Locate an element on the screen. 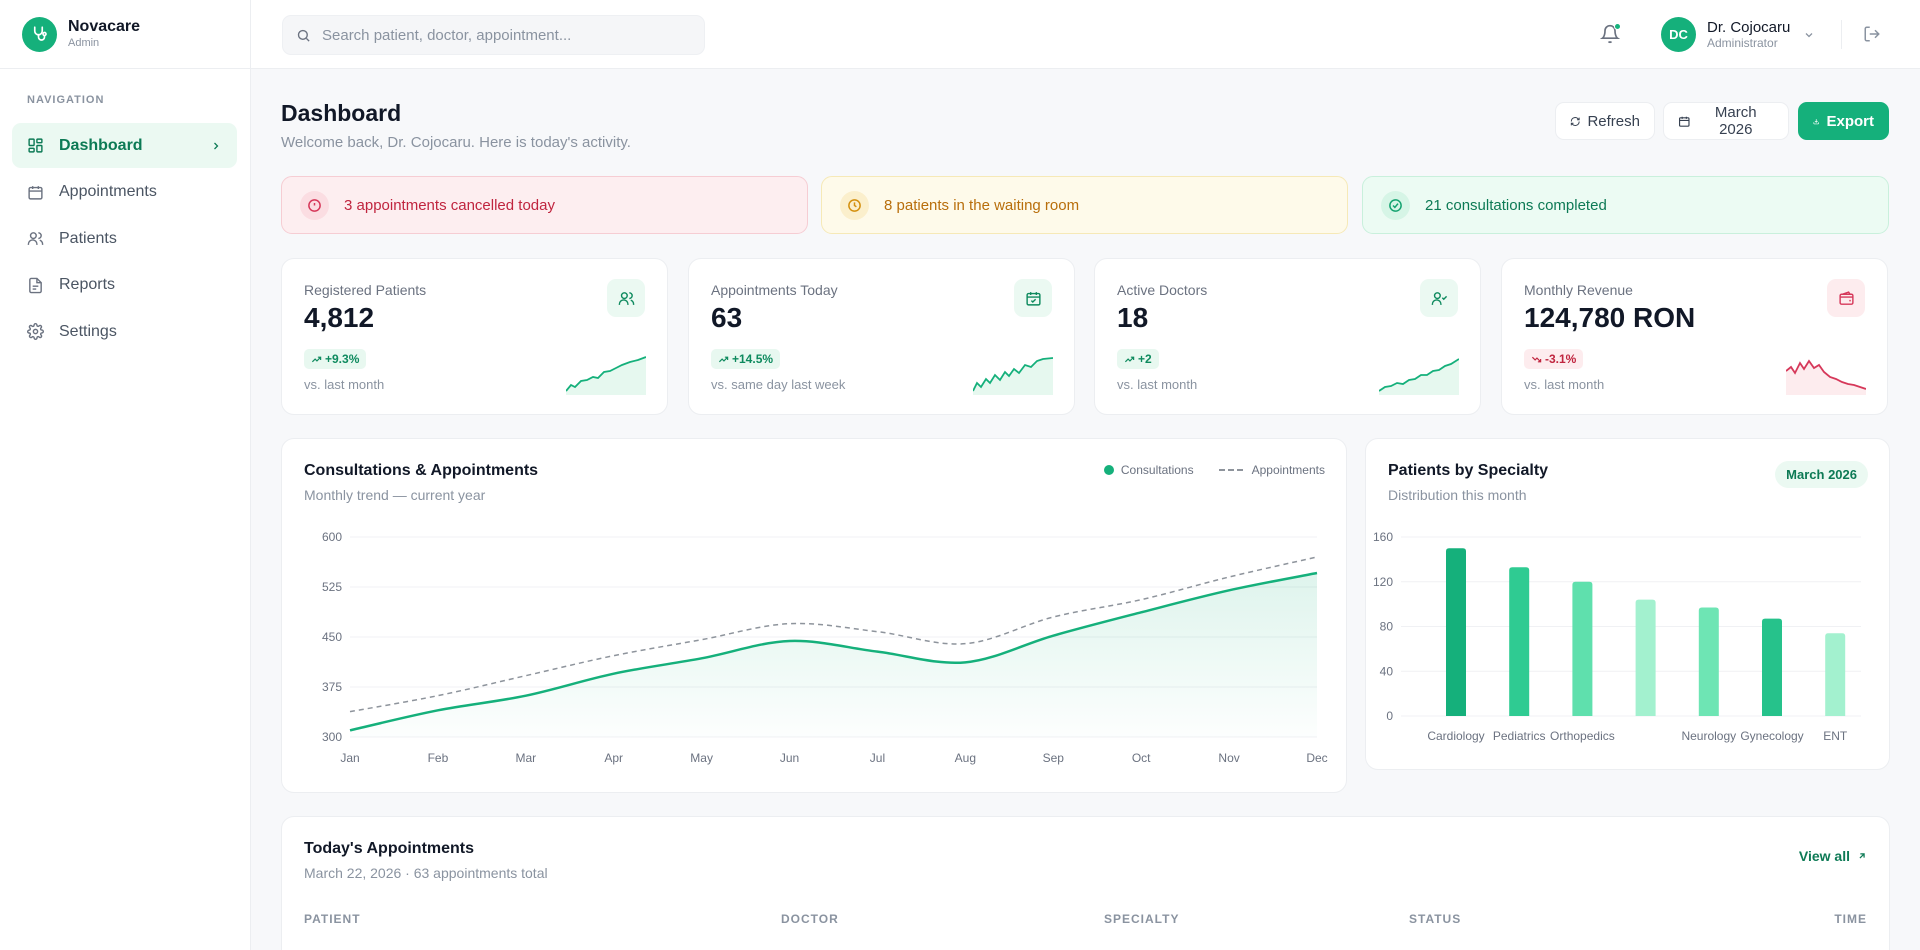  y-tick-label: 160 is located at coordinates (1383, 537).